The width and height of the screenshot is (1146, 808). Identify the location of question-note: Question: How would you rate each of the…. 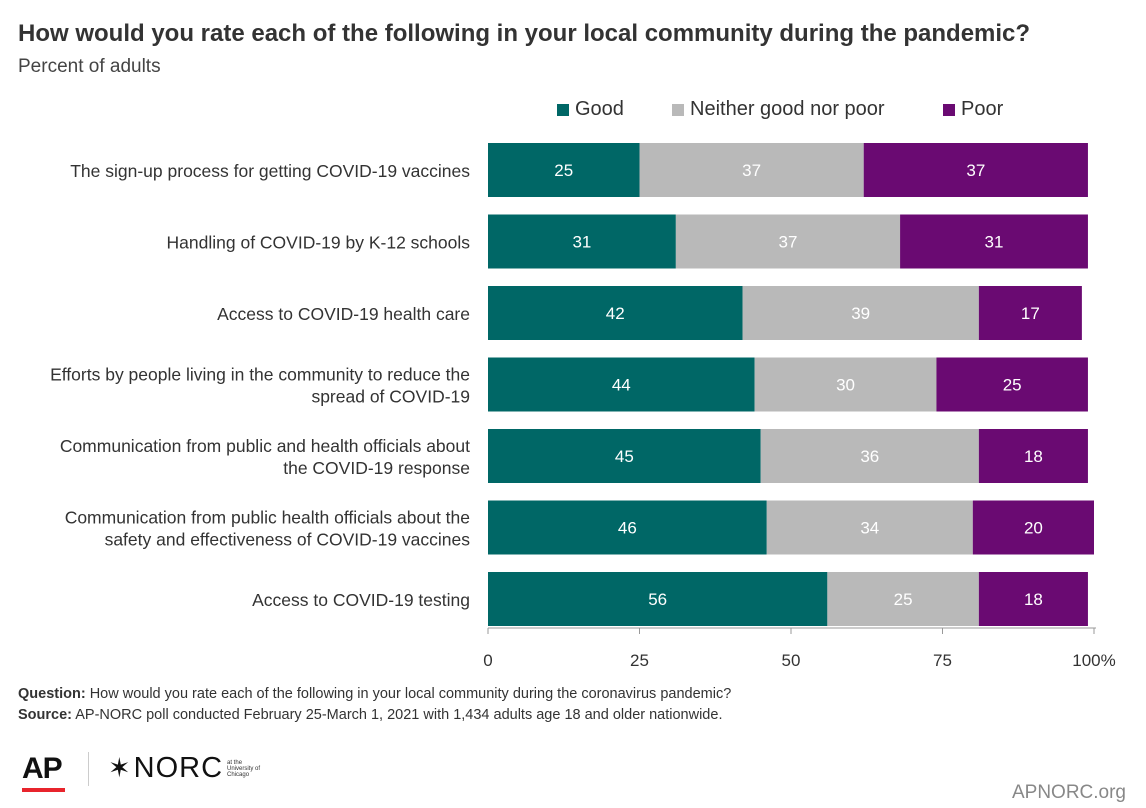
(374, 694).